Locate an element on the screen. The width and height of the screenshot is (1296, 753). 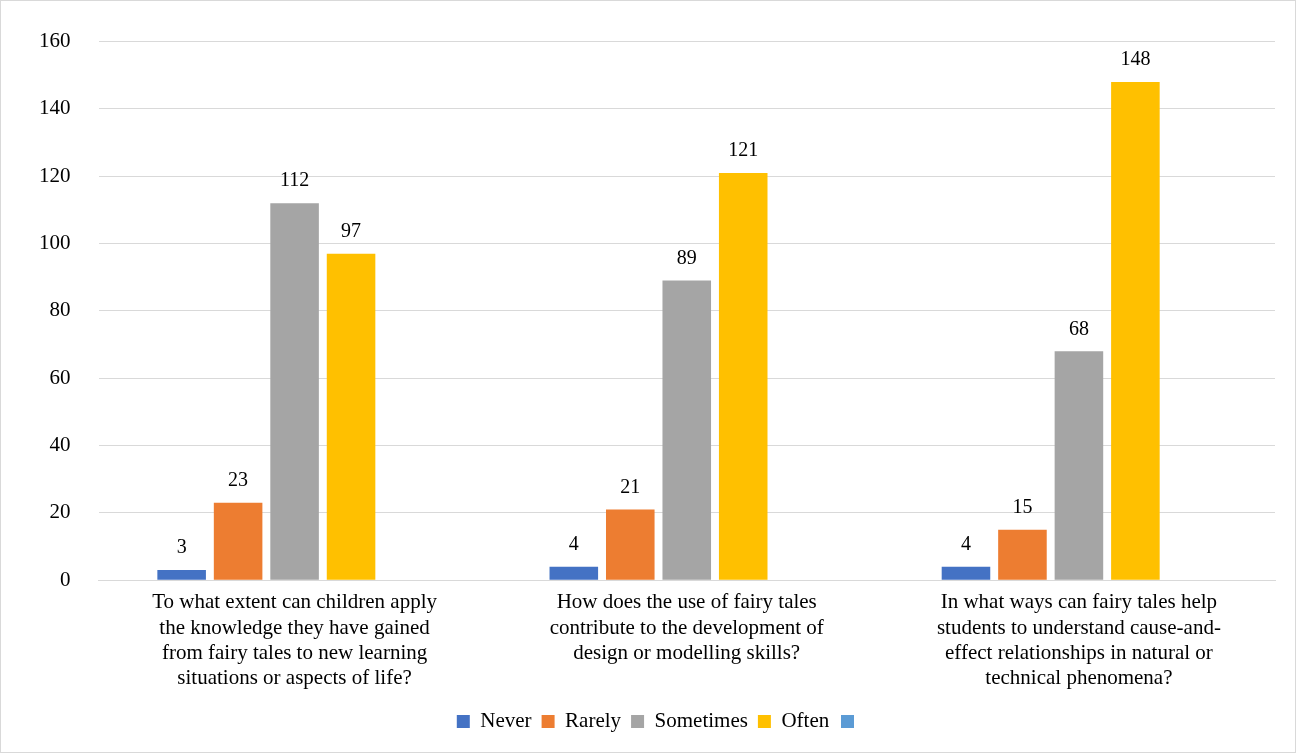
y-tick-label: 80 is located at coordinates (60, 309).